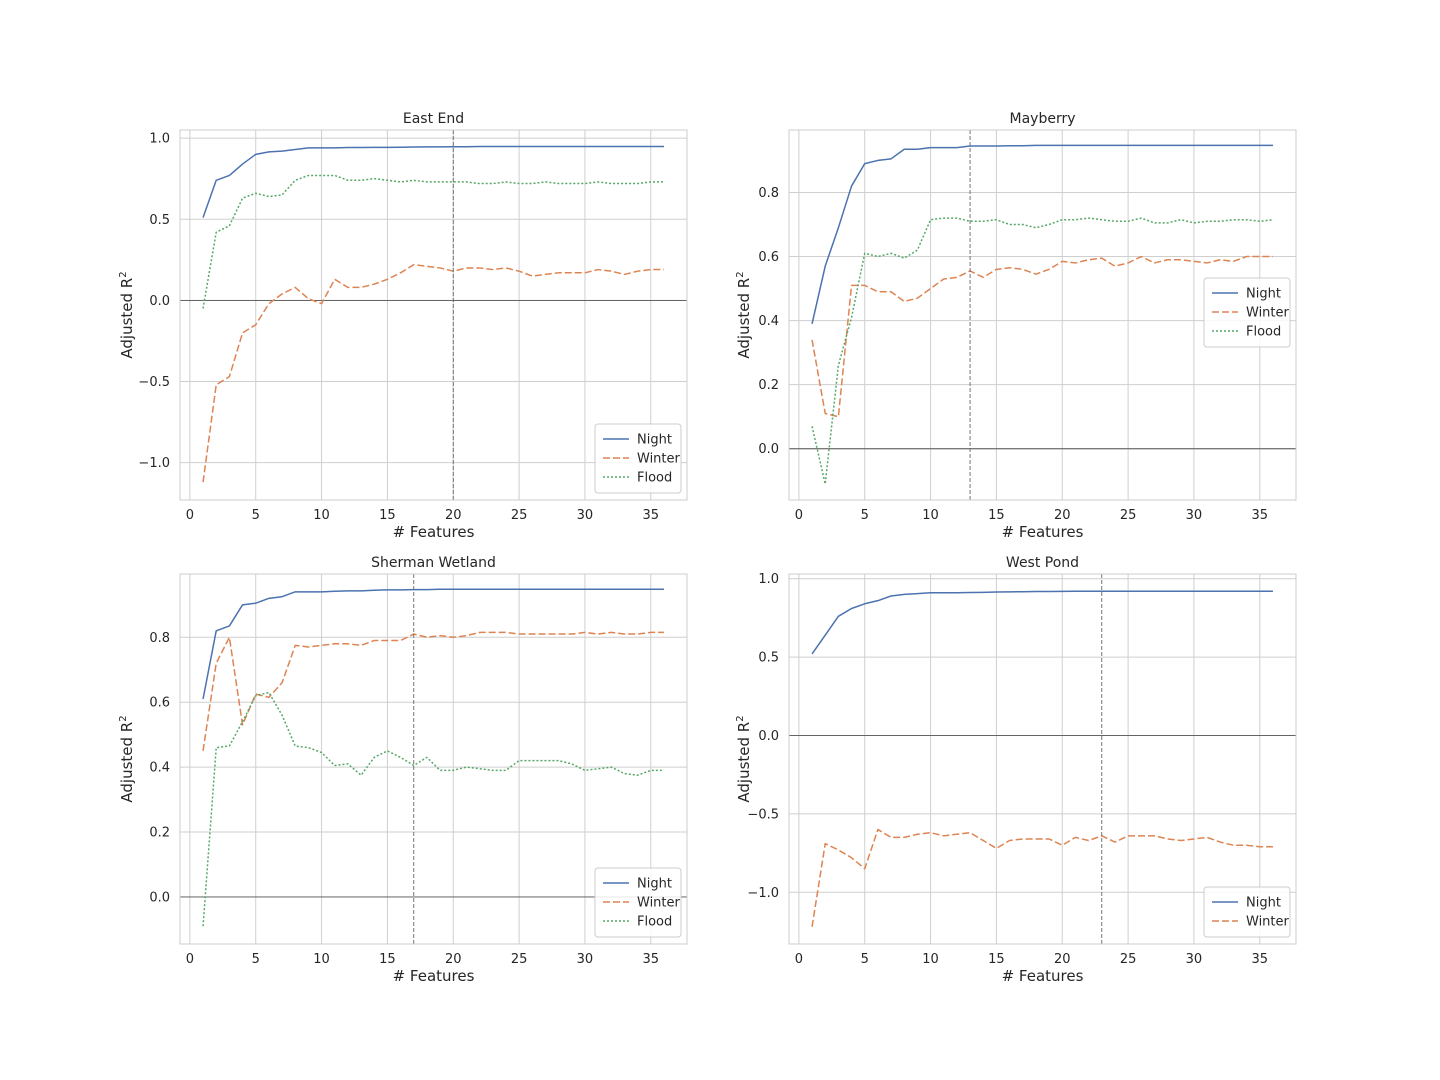 Image resolution: width=1440 pixels, height=1080 pixels. What do you see at coordinates (433, 563) in the screenshot?
I see `panel-title: Sherman Wetland` at bounding box center [433, 563].